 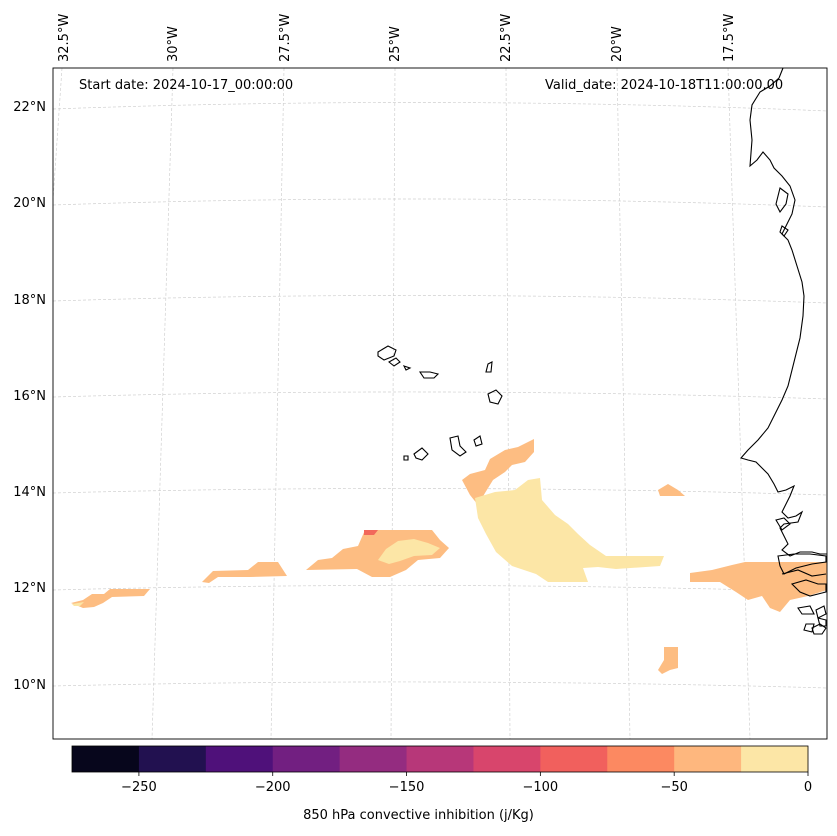 What do you see at coordinates (458, 446) in the screenshot?
I see `island-santiago` at bounding box center [458, 446].